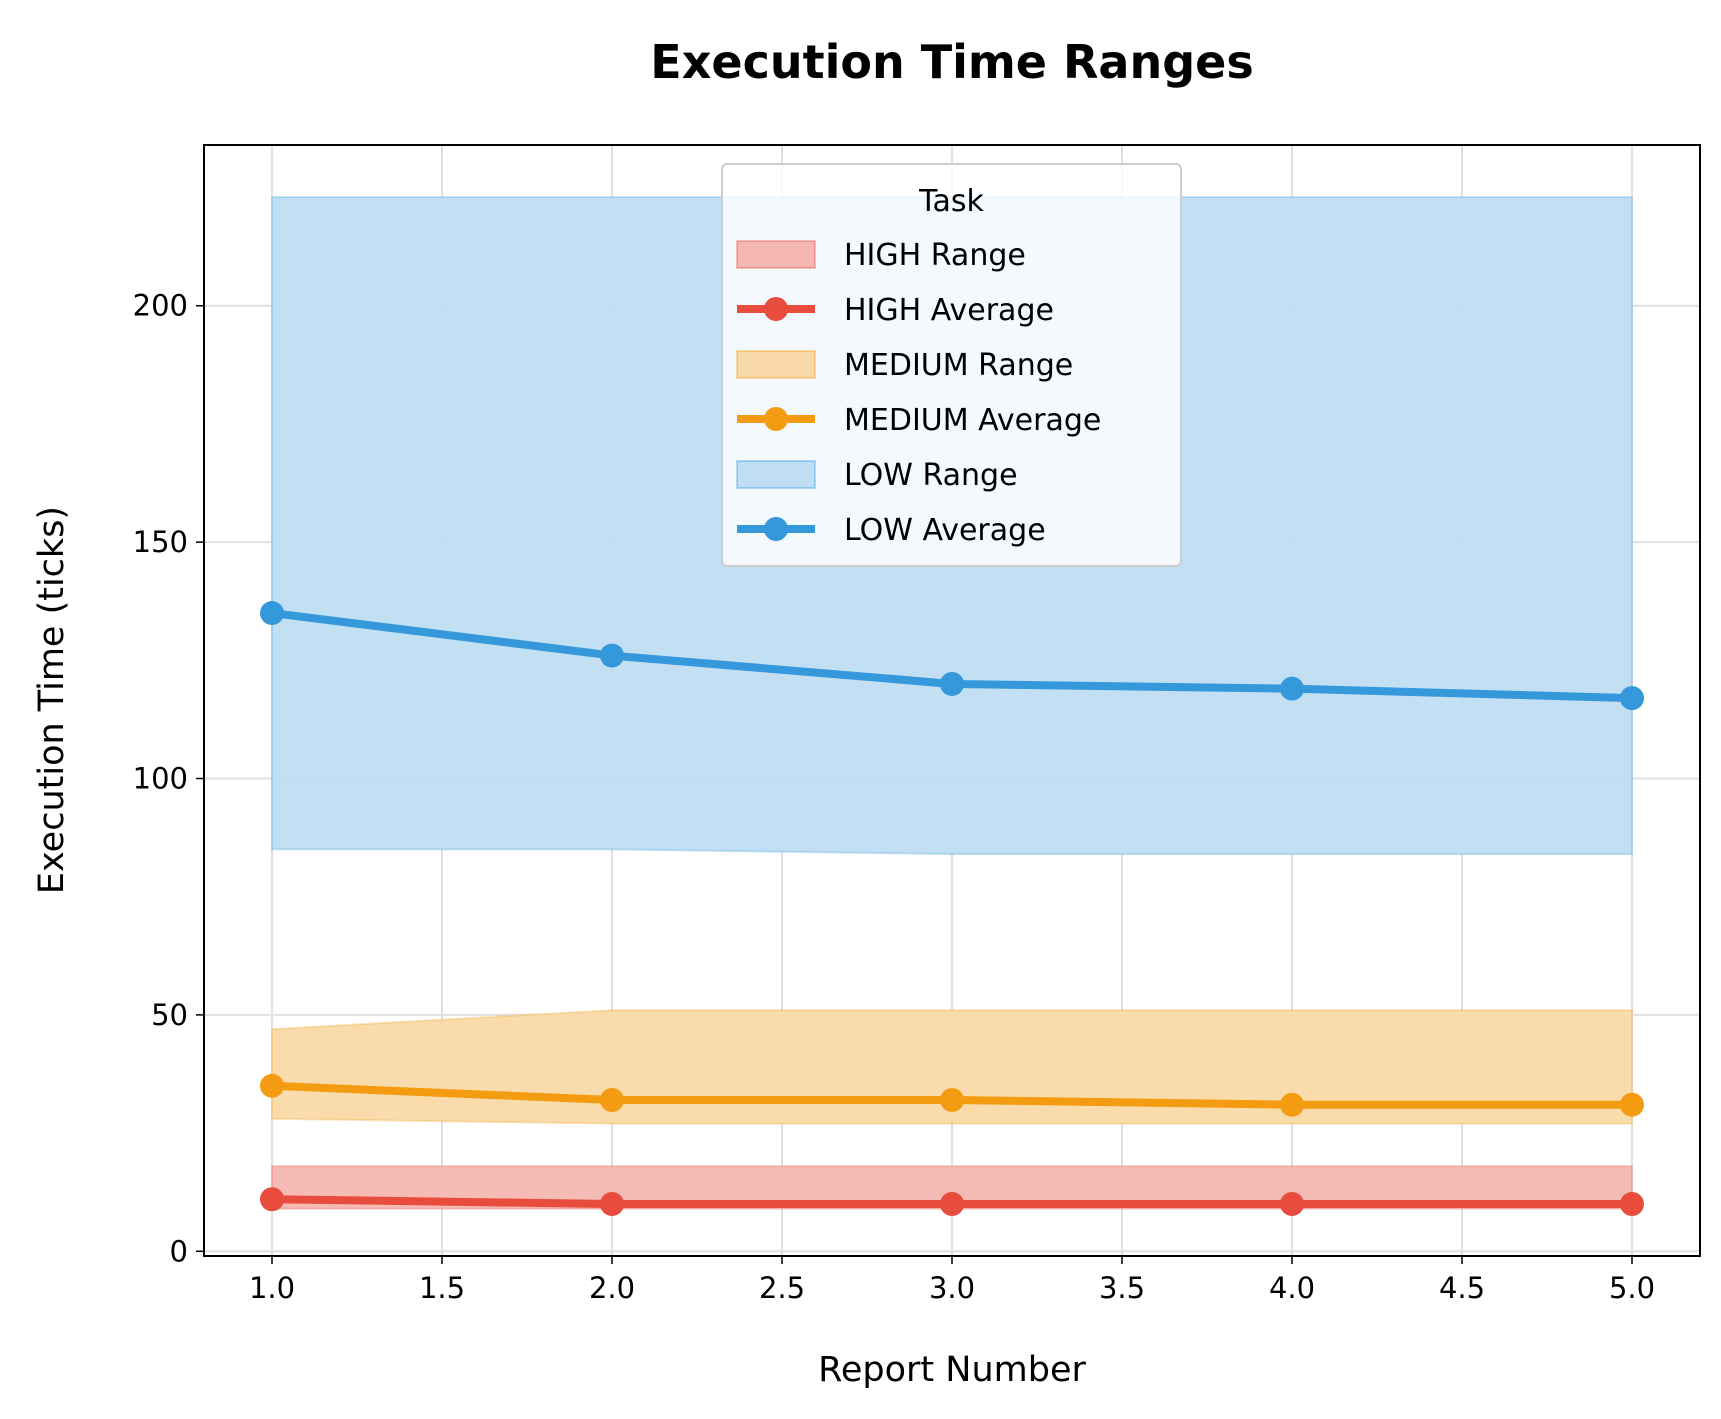 The width and height of the screenshot is (1721, 1419). Describe the element at coordinates (52, 700) in the screenshot. I see `y-axis-label: Execution Time (ticks)` at that location.